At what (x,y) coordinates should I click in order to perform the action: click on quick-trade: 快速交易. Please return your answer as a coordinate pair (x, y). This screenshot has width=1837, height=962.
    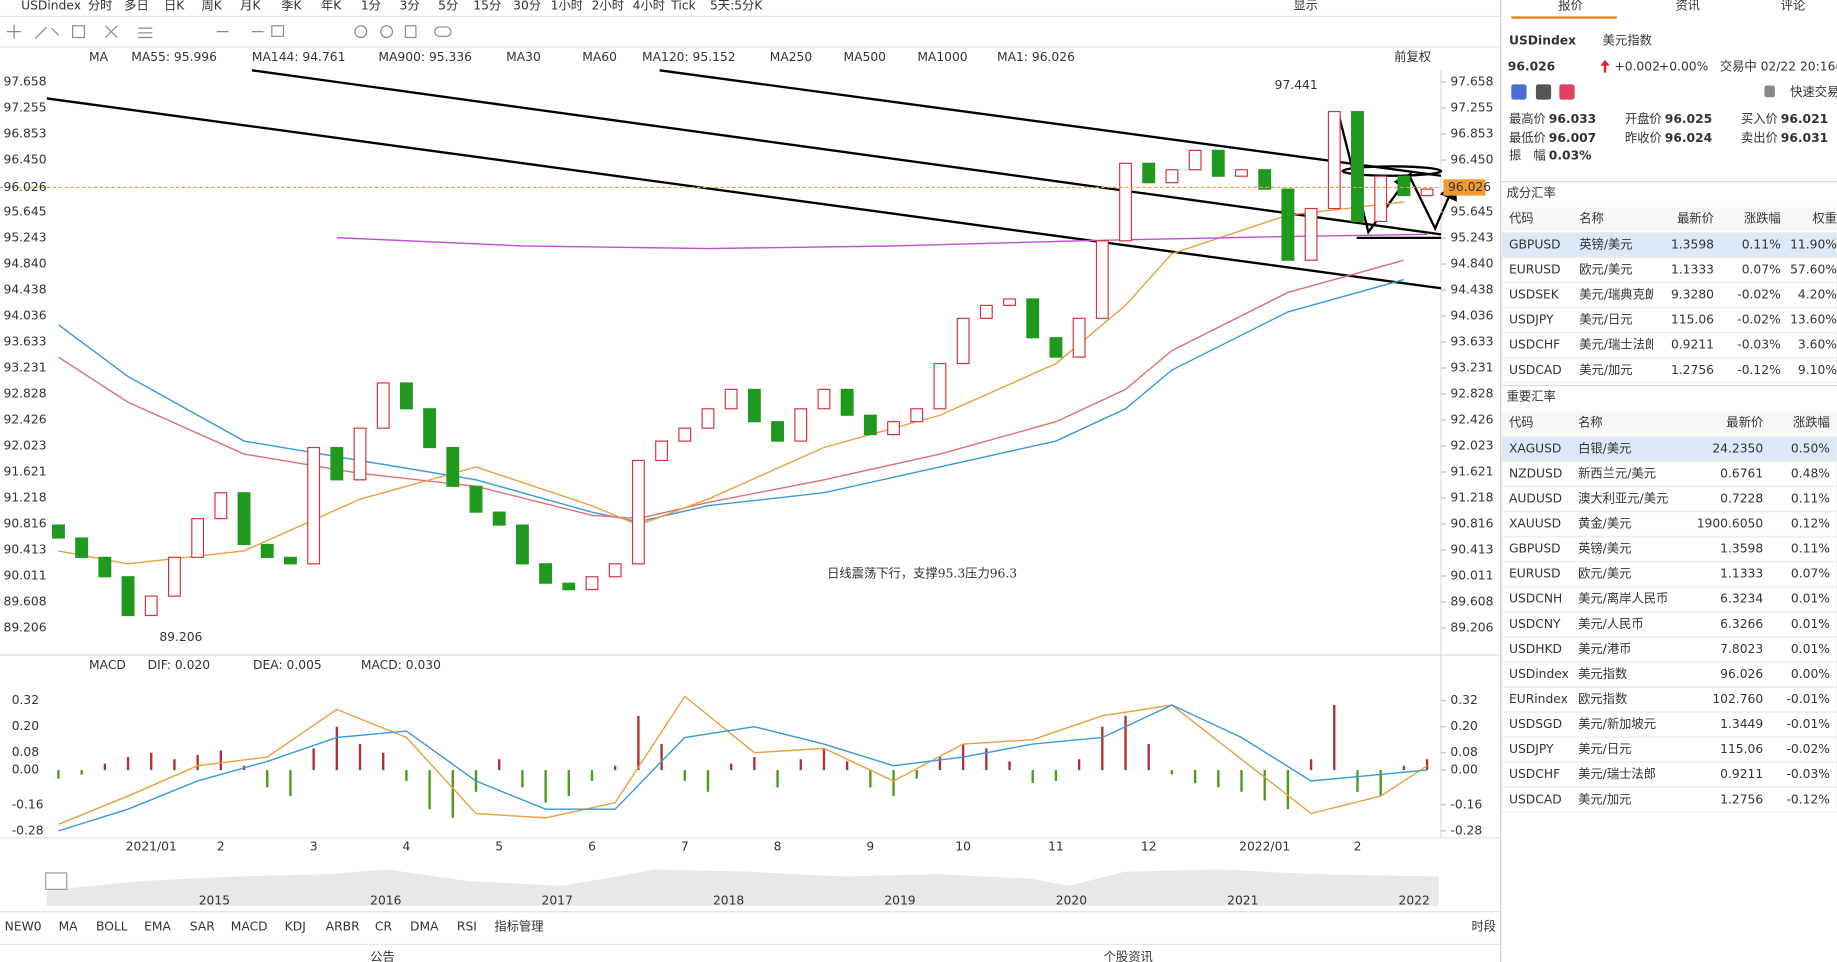
    Looking at the image, I should click on (1813, 91).